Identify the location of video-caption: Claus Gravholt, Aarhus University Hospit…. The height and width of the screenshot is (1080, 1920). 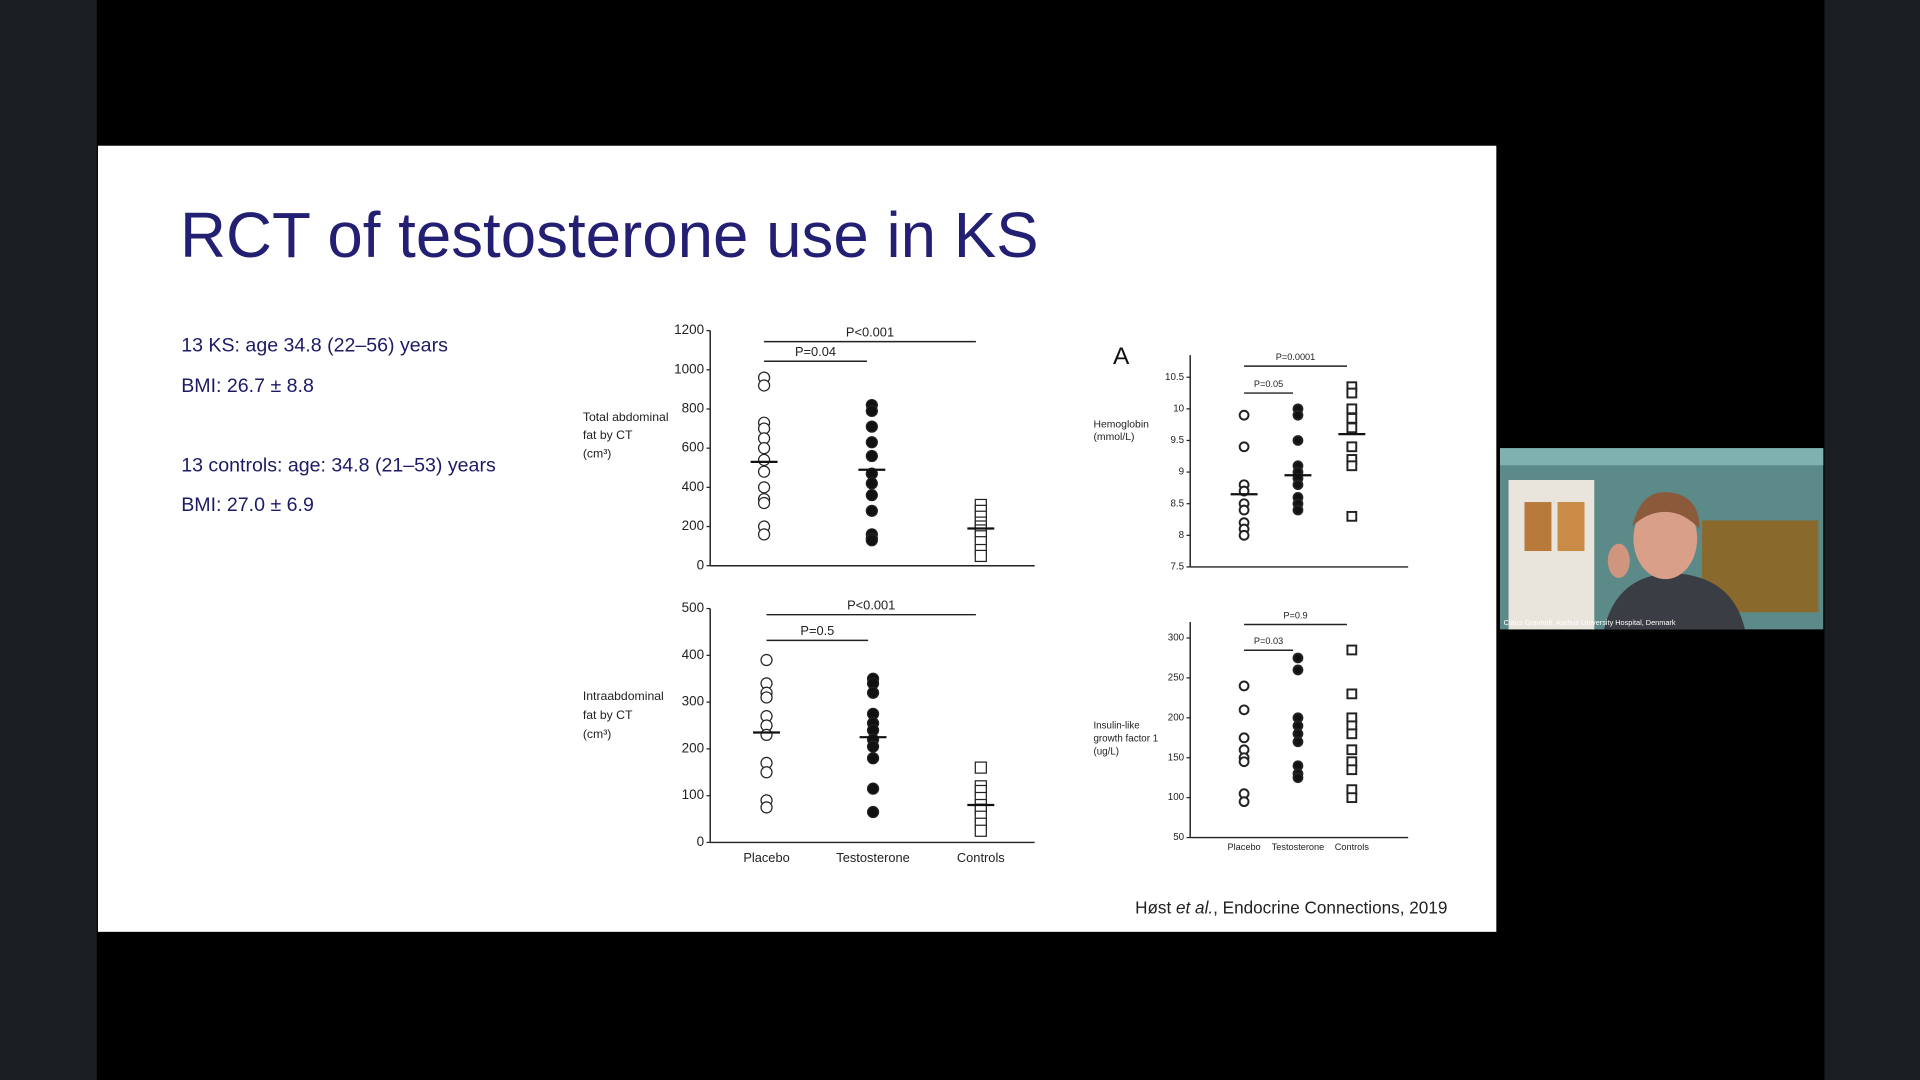
(1590, 622).